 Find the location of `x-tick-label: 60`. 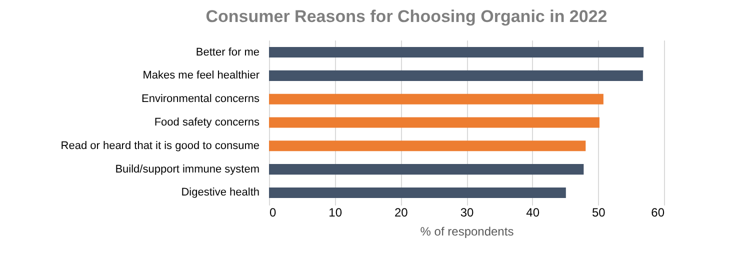

x-tick-label: 60 is located at coordinates (658, 213).